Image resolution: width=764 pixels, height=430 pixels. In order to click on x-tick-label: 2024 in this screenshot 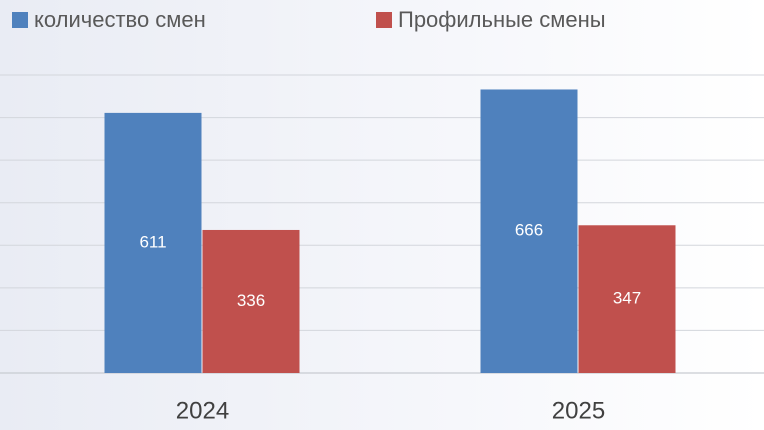, I will do `click(202, 410)`.